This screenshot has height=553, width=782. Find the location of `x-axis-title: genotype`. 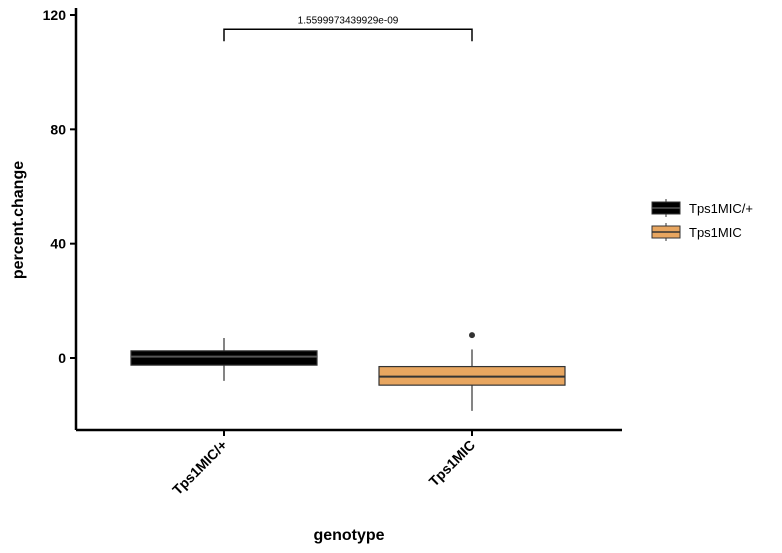

x-axis-title: genotype is located at coordinates (348, 535).